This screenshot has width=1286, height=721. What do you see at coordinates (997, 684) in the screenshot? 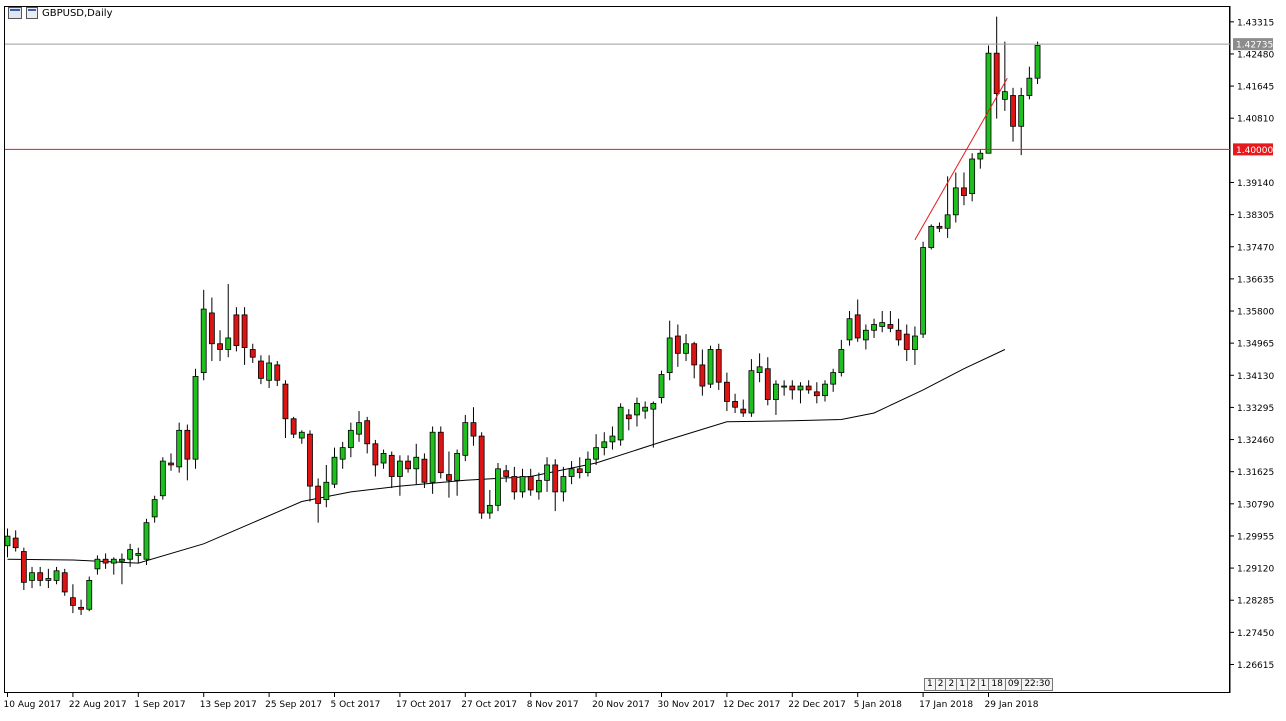
I see `time-scroll-cell: 18` at bounding box center [997, 684].